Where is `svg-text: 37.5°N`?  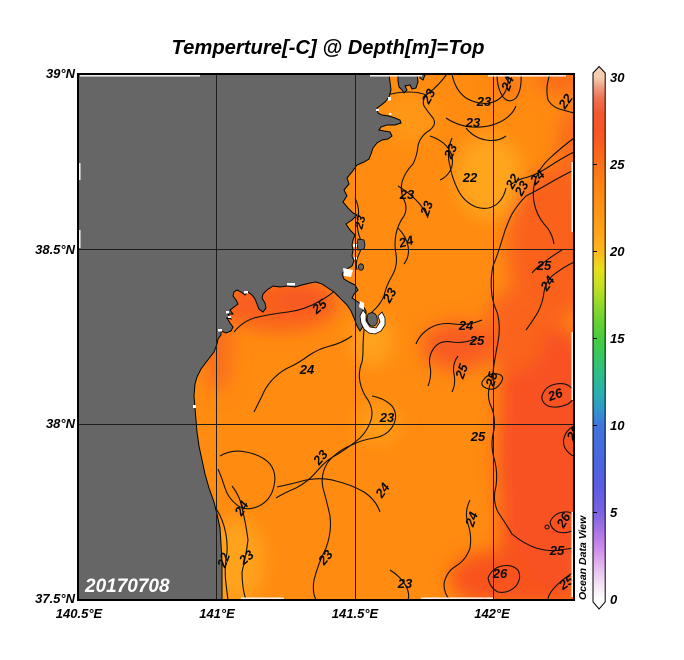
svg-text: 37.5°N is located at coordinates (55, 598).